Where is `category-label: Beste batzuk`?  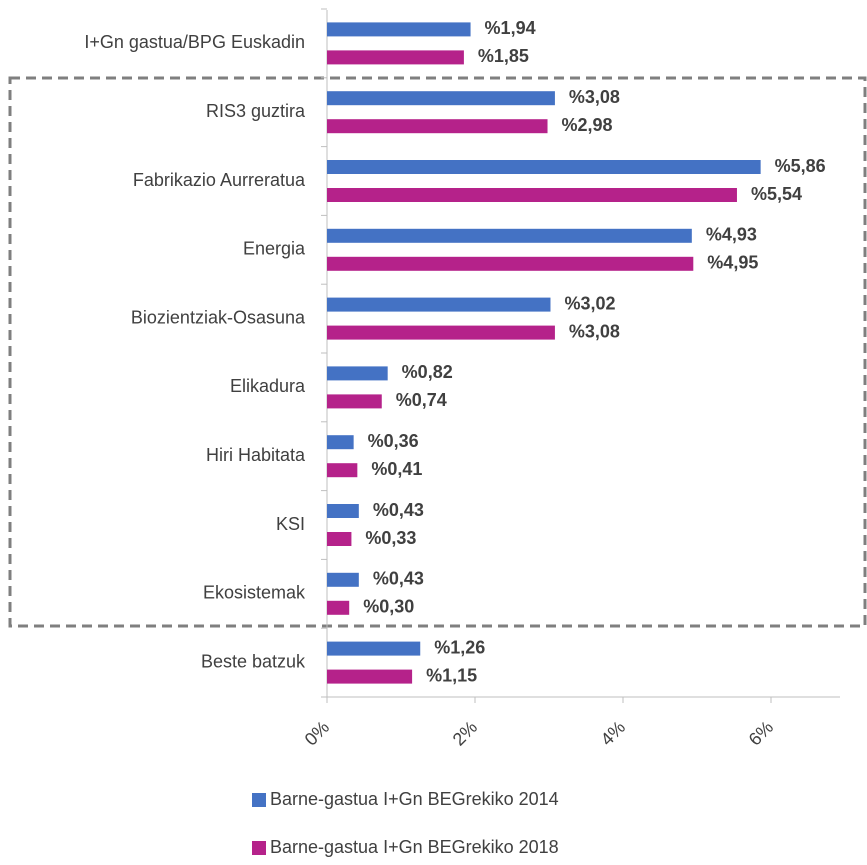
category-label: Beste batzuk is located at coordinates (253, 661).